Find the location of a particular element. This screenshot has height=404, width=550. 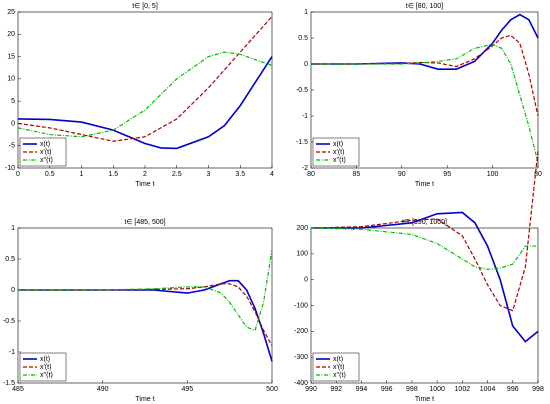

y-tick-label: -2 is located at coordinates (305, 168).